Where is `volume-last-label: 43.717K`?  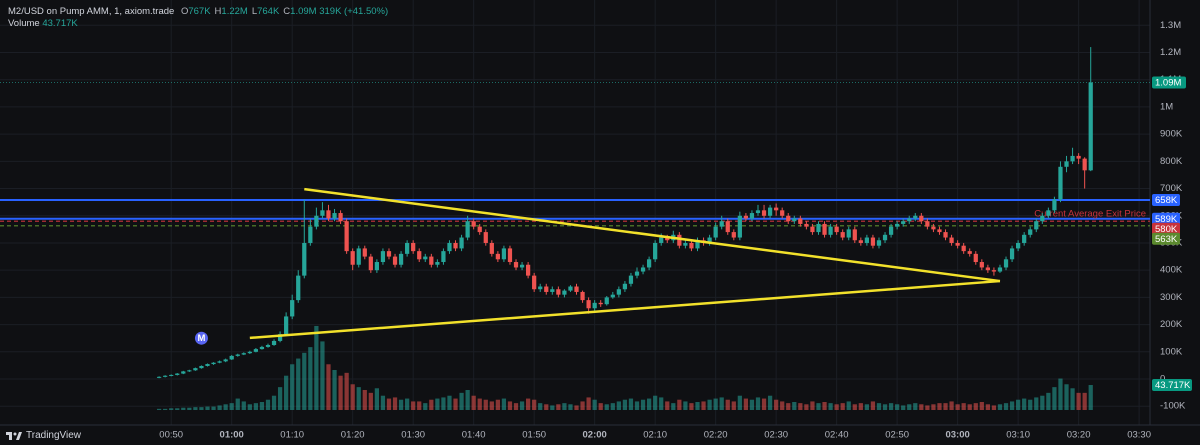
volume-last-label: 43.717K is located at coordinates (1173, 385).